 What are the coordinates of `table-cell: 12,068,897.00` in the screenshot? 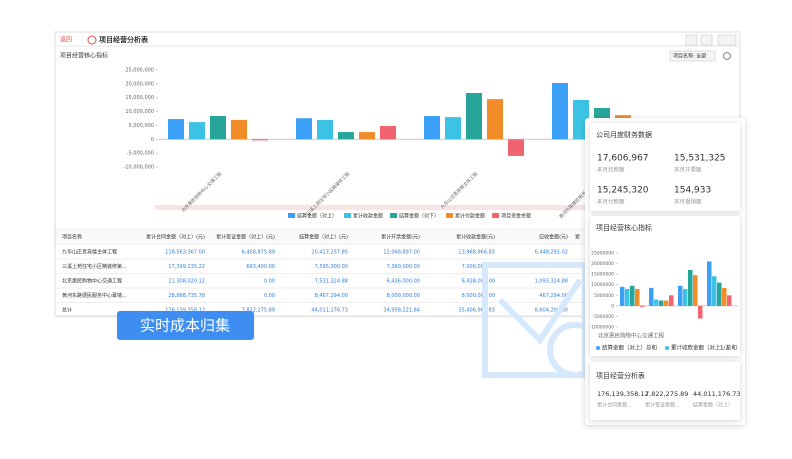 It's located at (401, 253).